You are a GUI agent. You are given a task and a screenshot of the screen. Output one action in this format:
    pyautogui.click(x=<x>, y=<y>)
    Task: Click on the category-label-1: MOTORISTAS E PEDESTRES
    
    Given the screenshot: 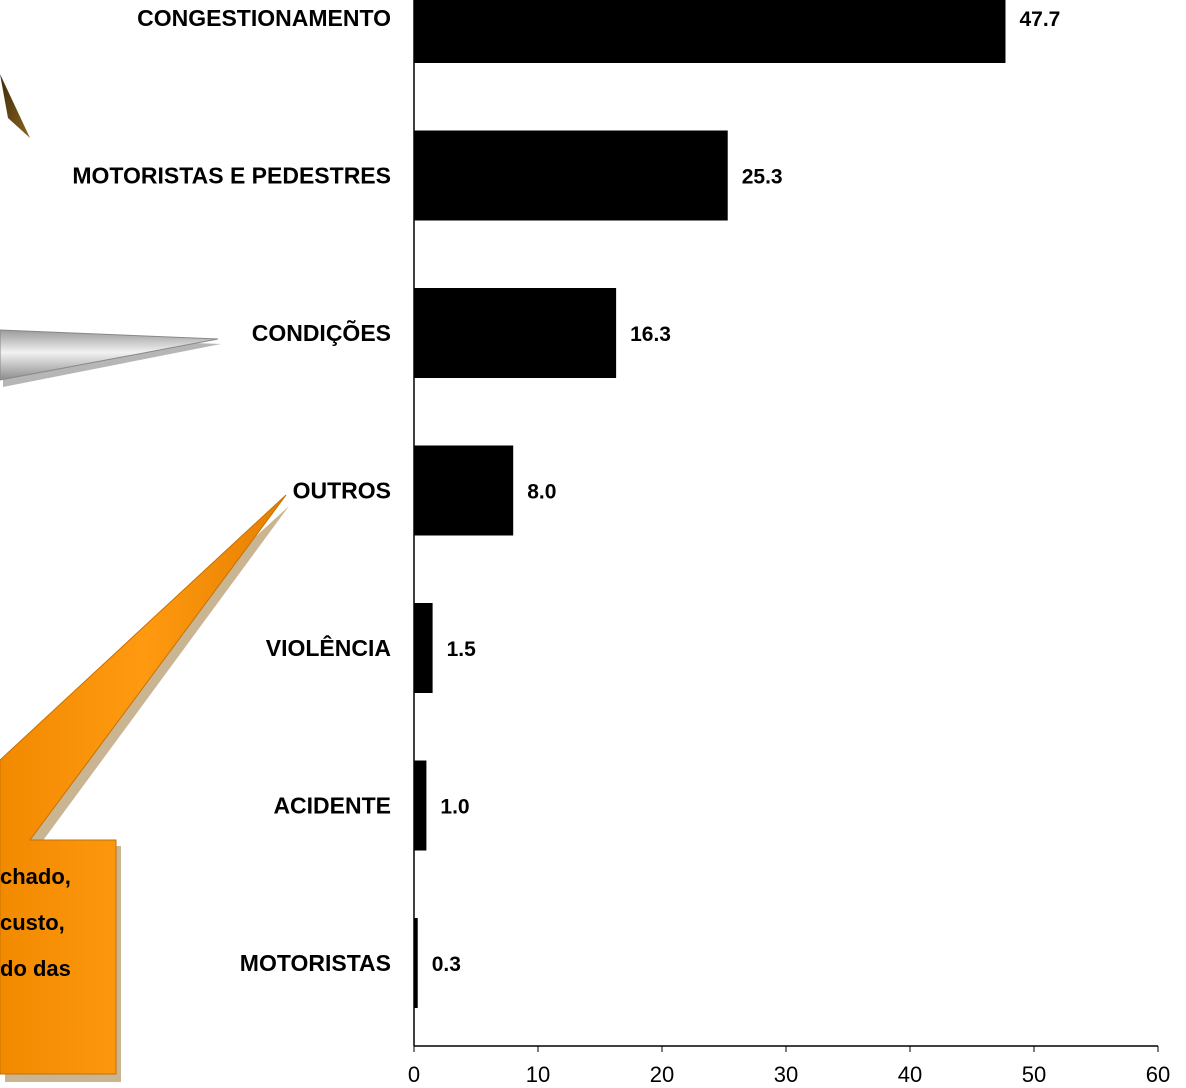 What is the action you would take?
    pyautogui.click(x=231, y=176)
    